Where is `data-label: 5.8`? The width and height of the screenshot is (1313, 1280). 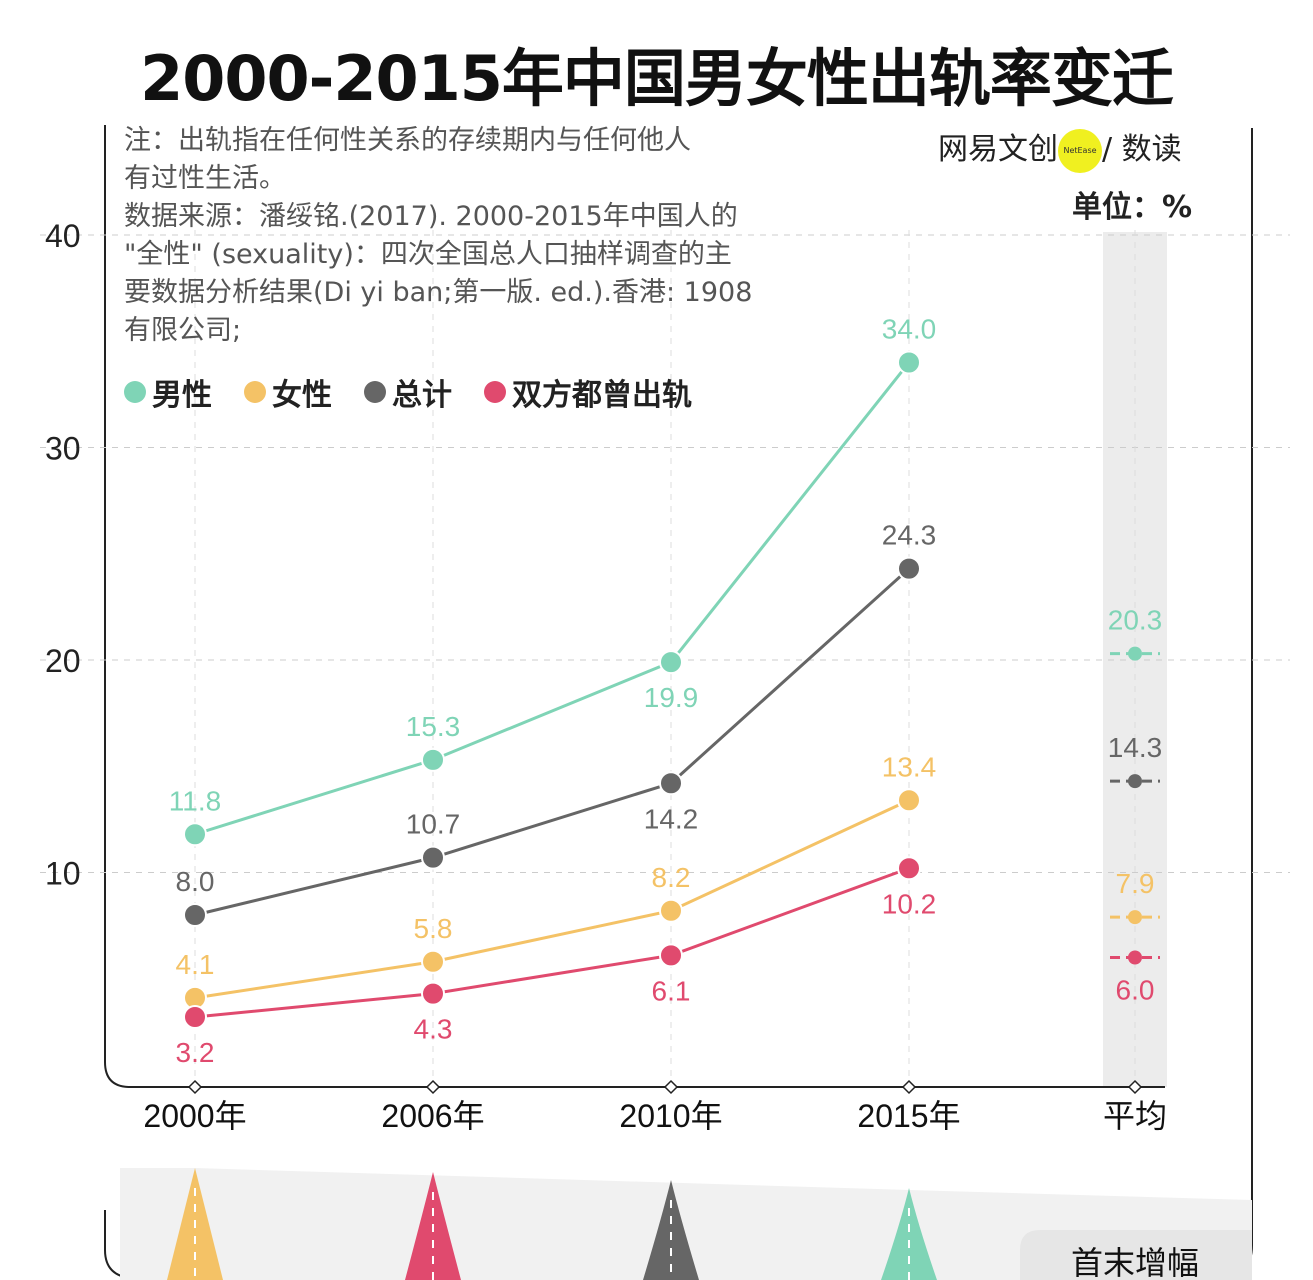 data-label: 5.8 is located at coordinates (433, 928).